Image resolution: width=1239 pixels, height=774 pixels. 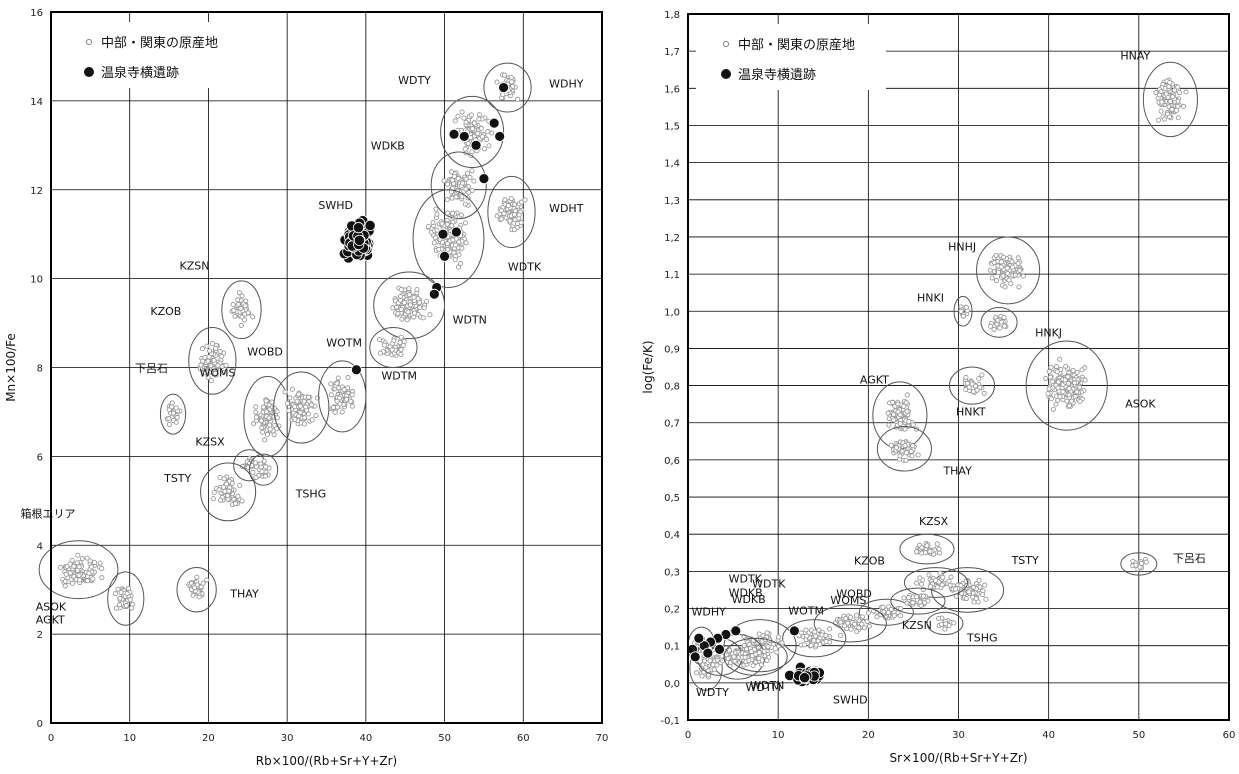 I want to click on x-tick-label: 40, so click(x=365, y=738).